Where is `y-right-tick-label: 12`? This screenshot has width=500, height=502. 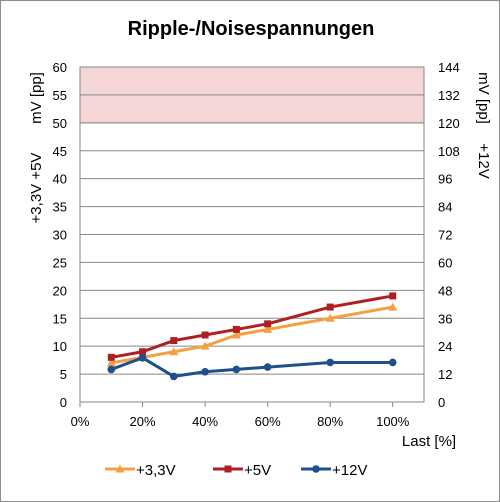 y-right-tick-label: 12 is located at coordinates (445, 374).